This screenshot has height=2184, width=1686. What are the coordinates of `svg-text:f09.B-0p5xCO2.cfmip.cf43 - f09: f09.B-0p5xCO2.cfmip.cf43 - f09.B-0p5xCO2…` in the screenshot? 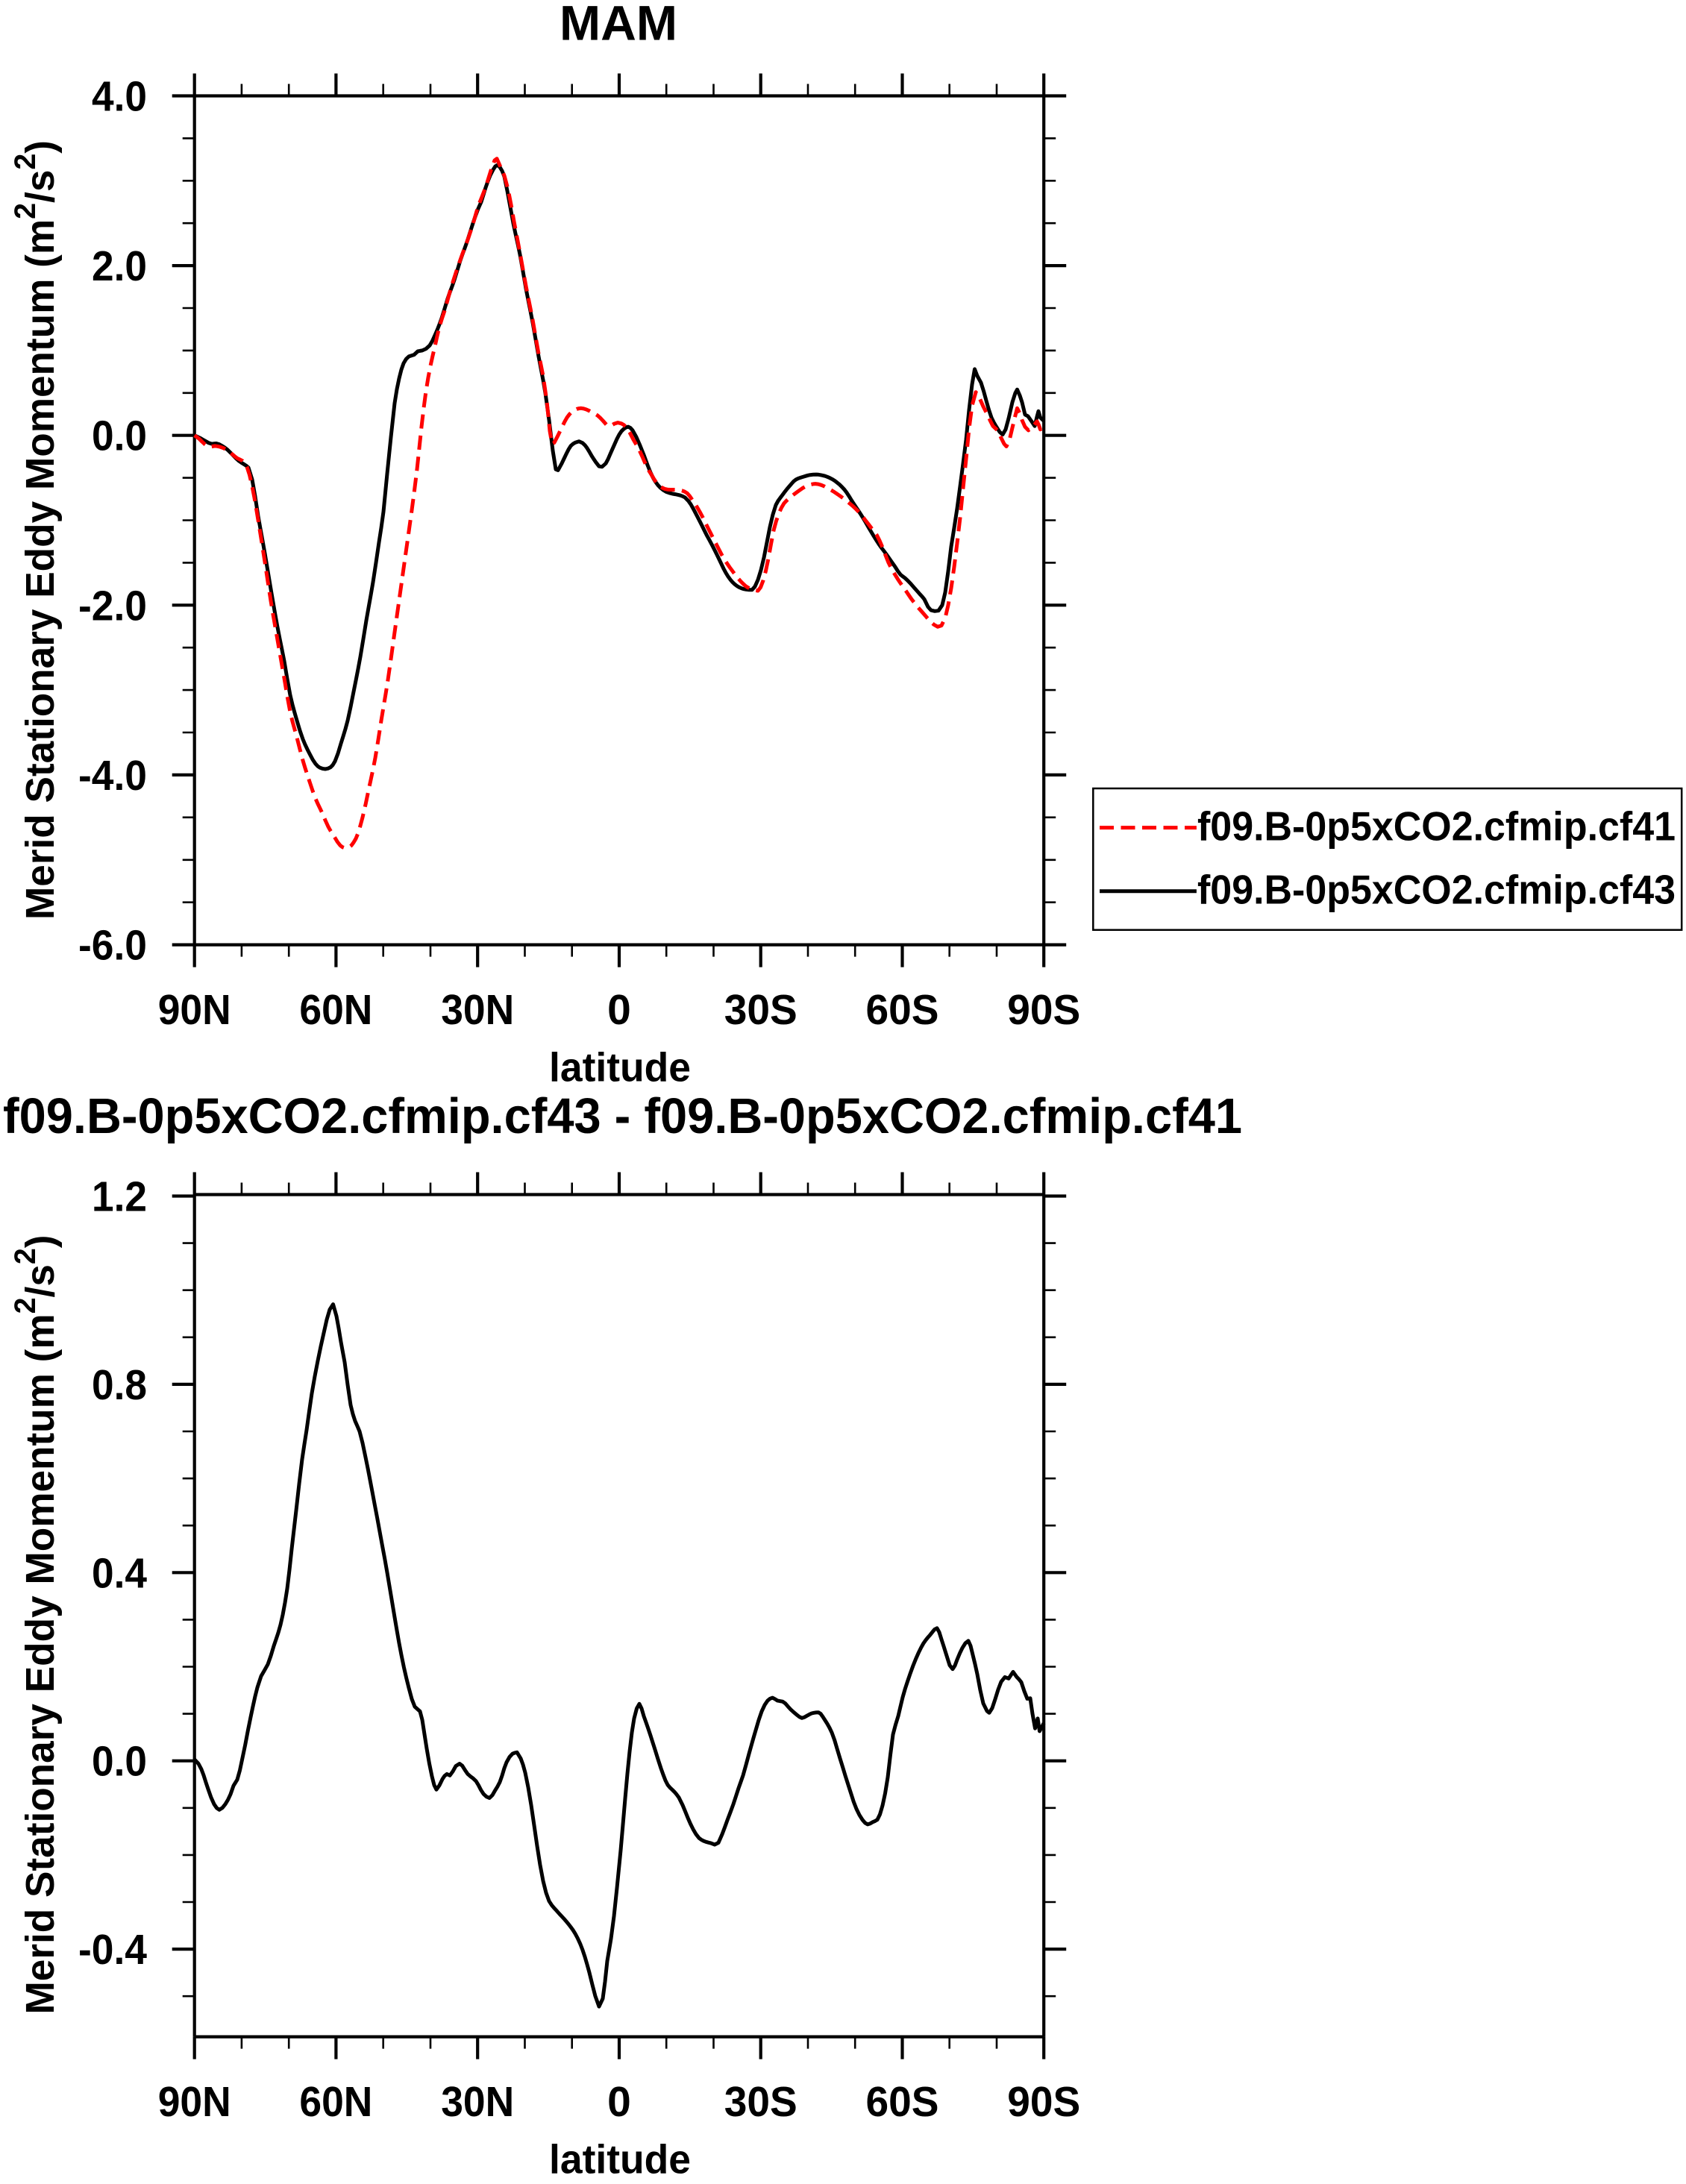 It's located at (622, 1116).